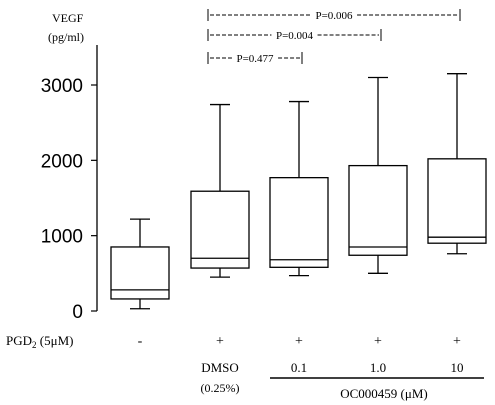  I want to click on comparison-bracket: P=0.004, so click(294, 35).